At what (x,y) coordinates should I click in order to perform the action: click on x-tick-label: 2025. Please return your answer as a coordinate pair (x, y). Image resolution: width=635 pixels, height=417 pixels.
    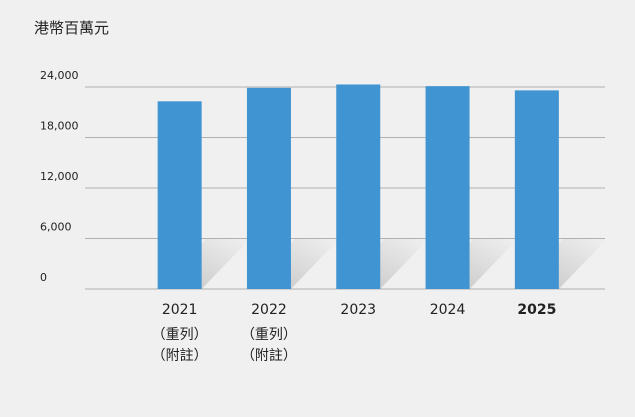
    Looking at the image, I should click on (536, 310).